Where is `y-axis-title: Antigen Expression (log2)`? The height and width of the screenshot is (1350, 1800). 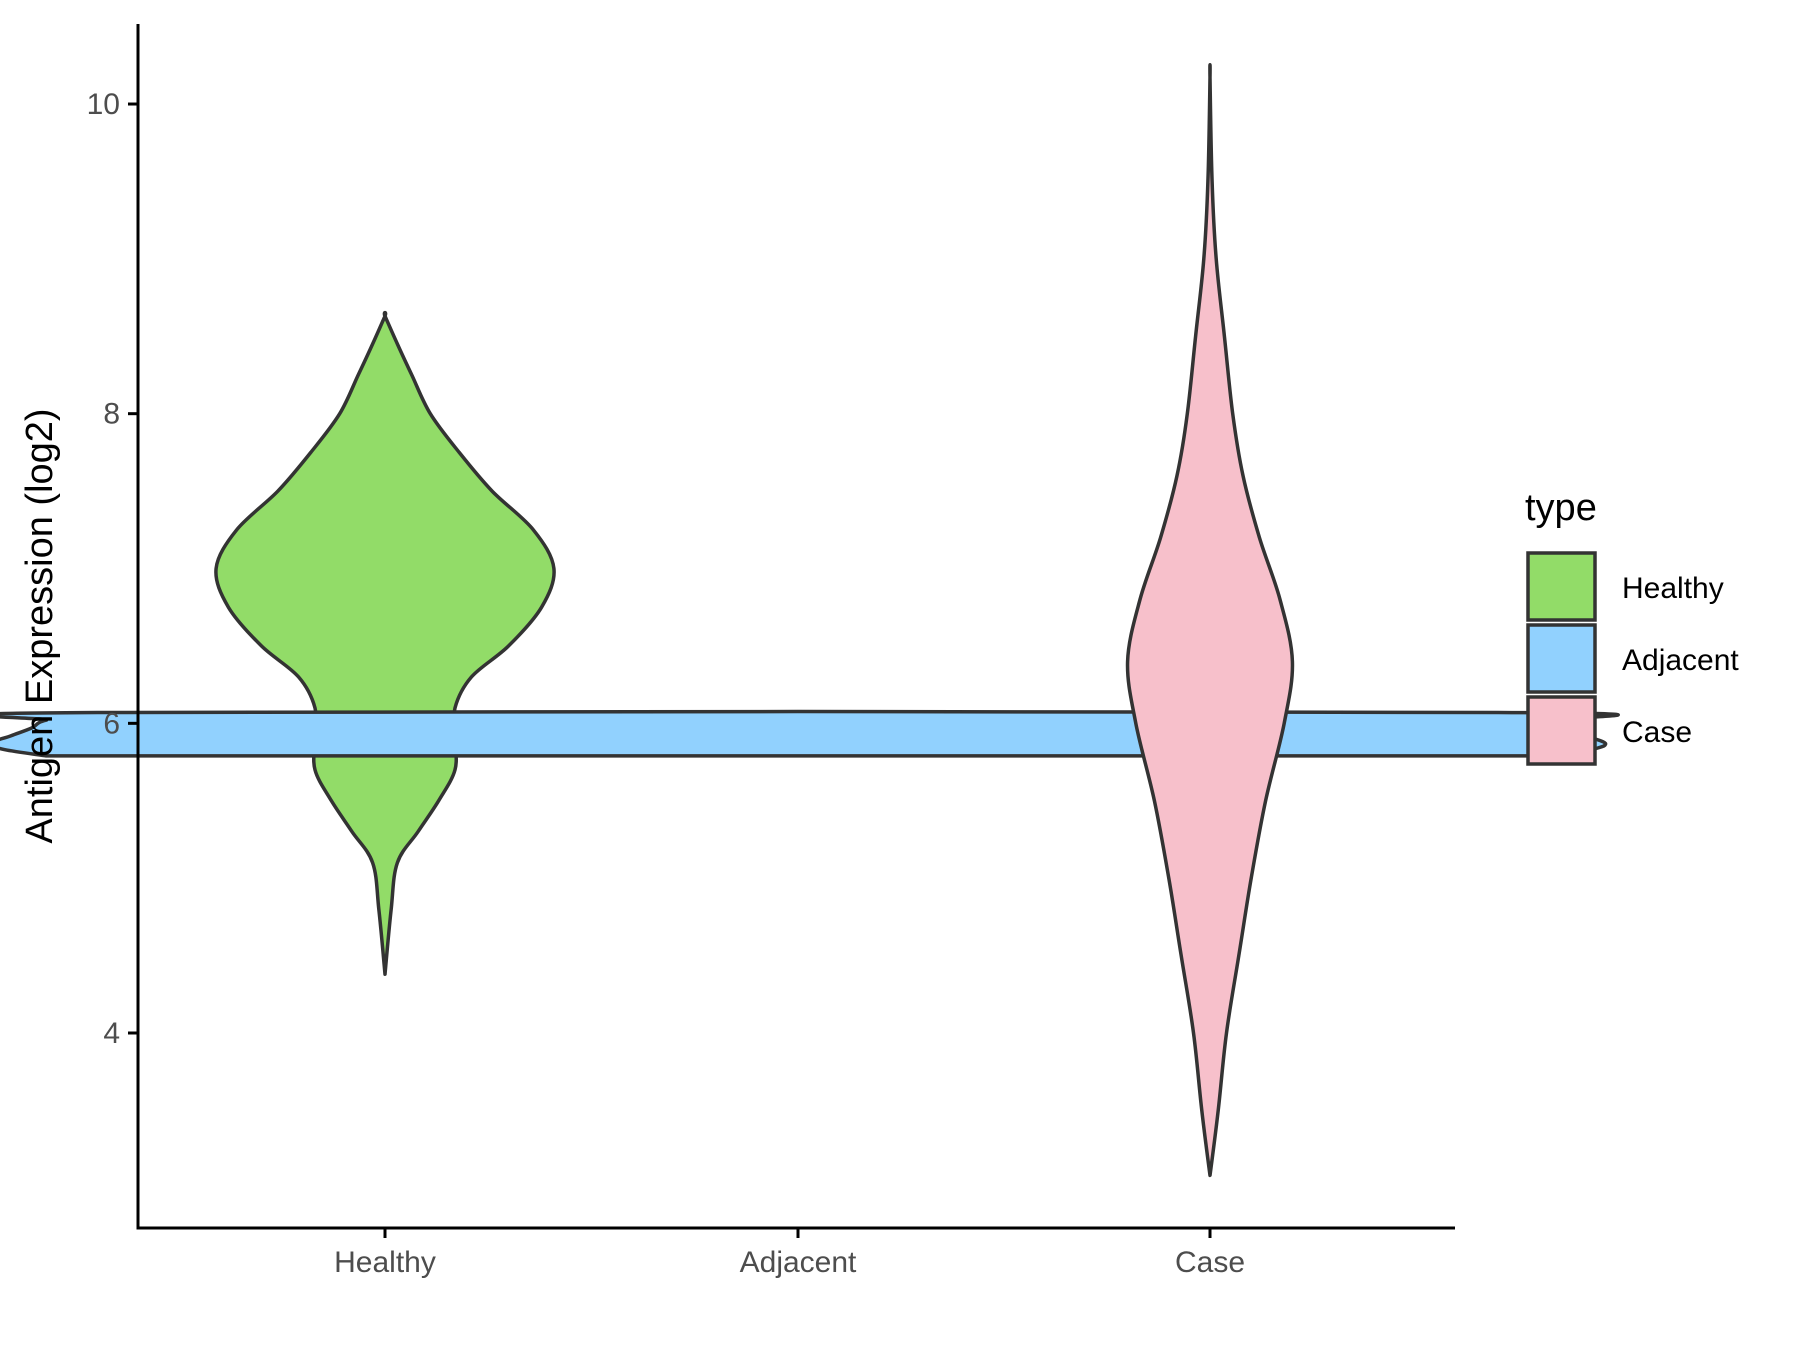 y-axis-title: Antigen Expression (log2) is located at coordinates (40, 625).